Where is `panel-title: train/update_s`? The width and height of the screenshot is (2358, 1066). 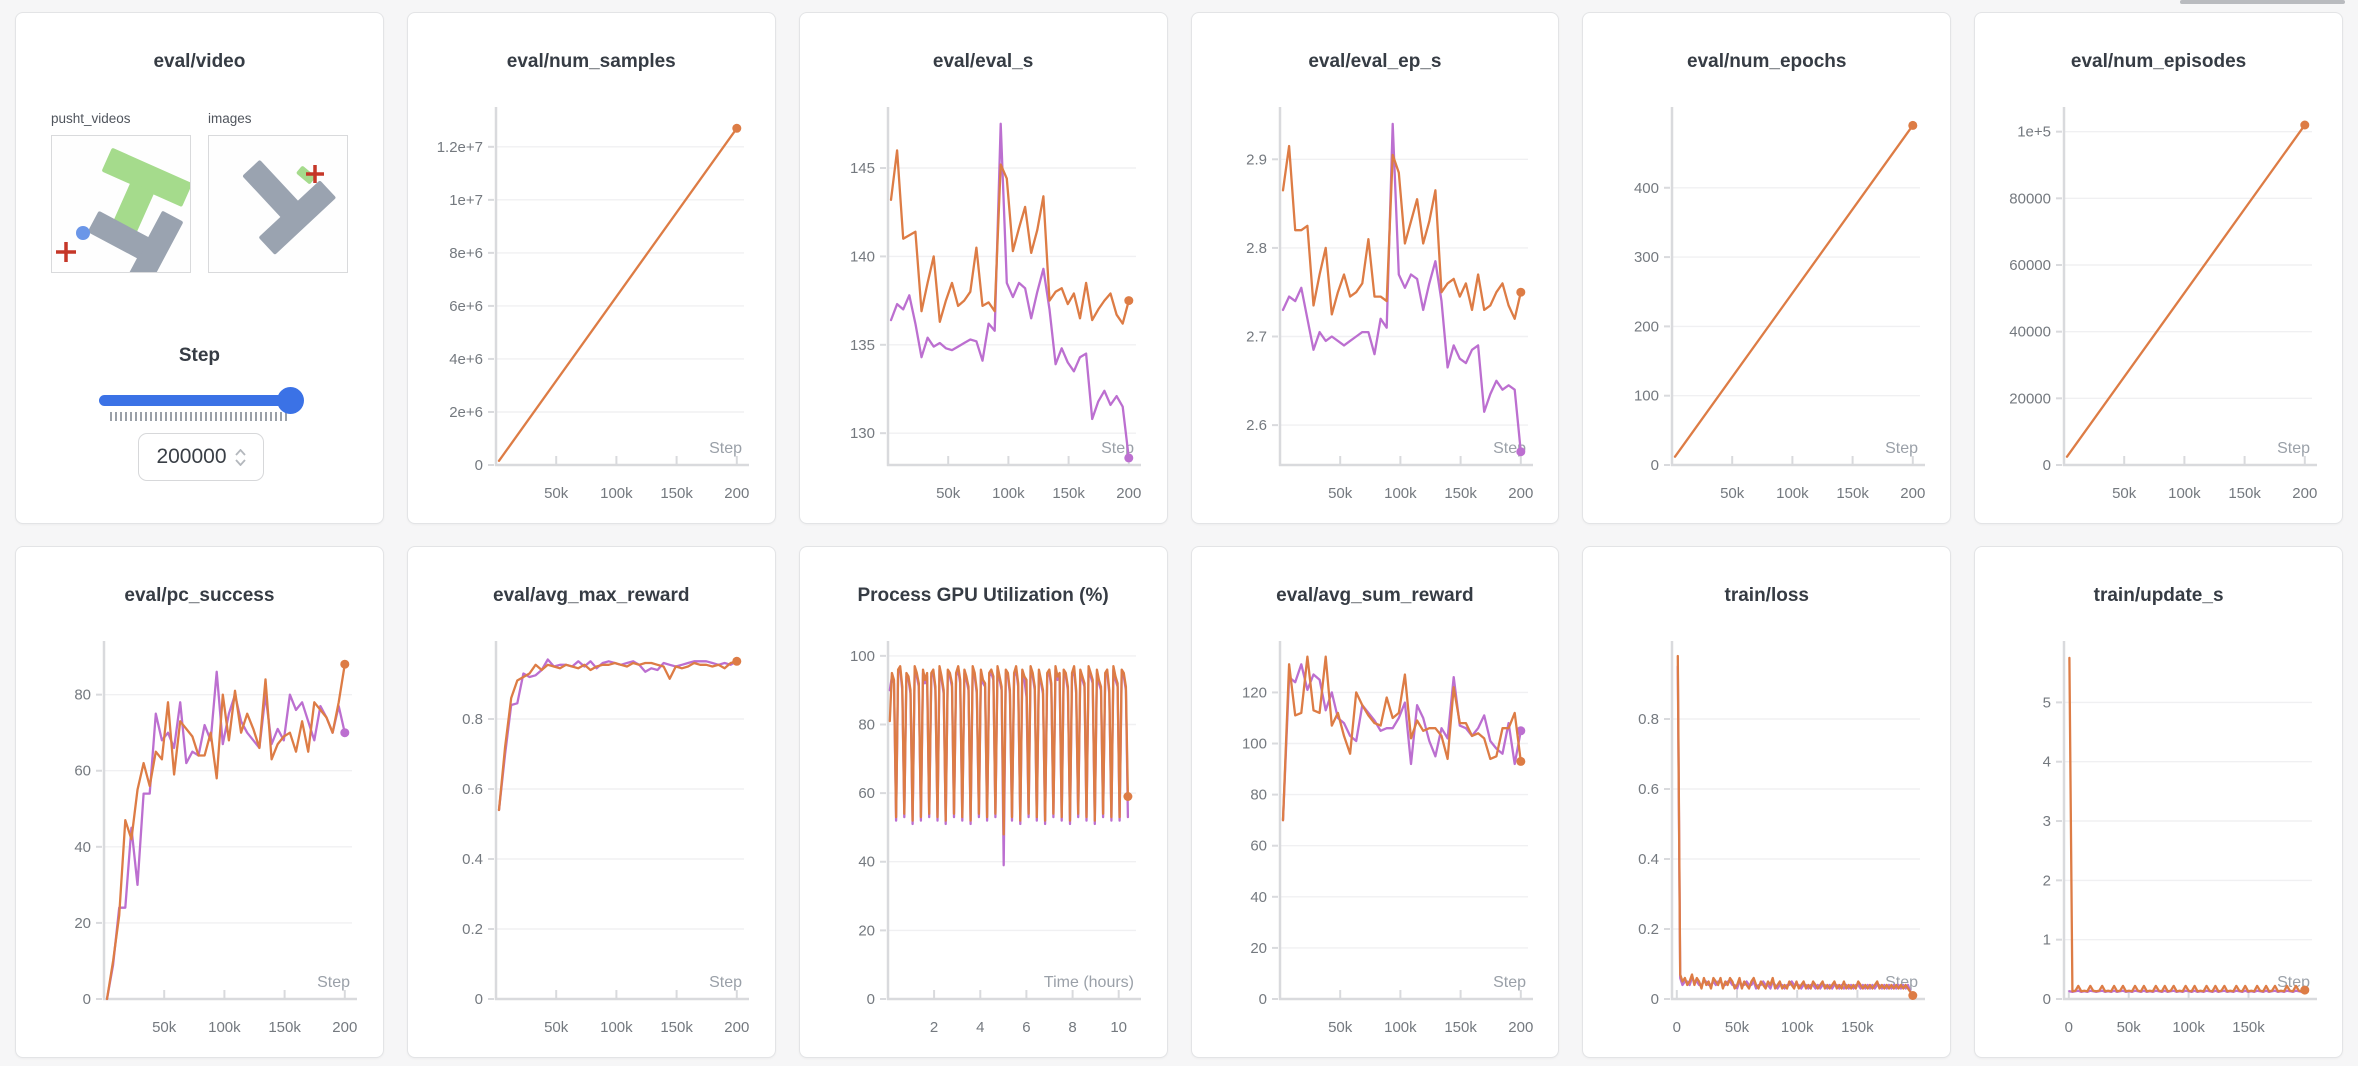 panel-title: train/update_s is located at coordinates (2158, 595).